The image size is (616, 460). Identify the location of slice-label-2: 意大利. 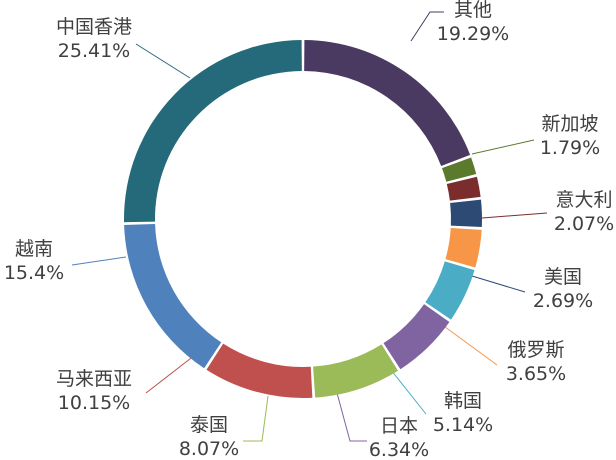
(583, 200).